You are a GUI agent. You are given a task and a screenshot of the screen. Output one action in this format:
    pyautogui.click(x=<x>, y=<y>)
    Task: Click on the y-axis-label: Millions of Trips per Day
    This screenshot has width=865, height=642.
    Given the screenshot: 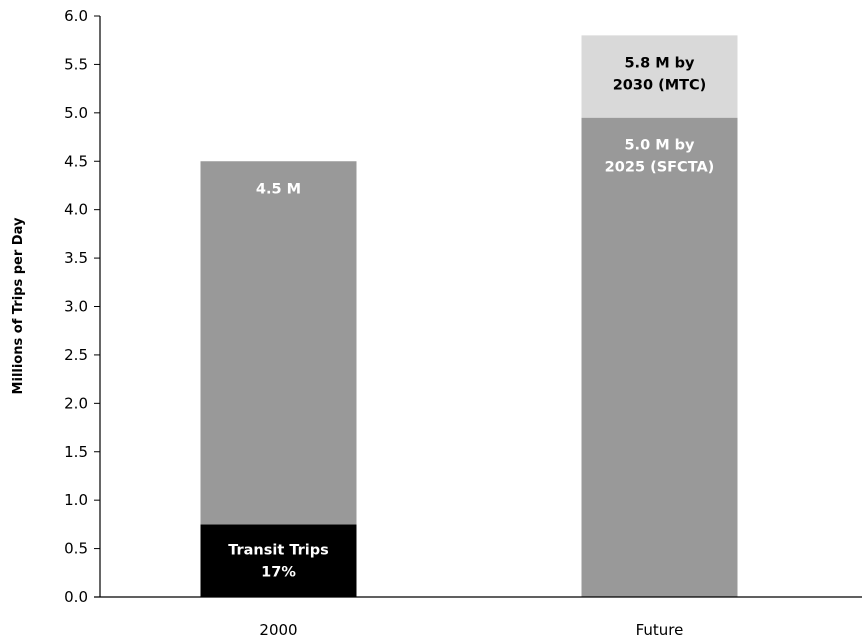 What is the action you would take?
    pyautogui.click(x=18, y=305)
    